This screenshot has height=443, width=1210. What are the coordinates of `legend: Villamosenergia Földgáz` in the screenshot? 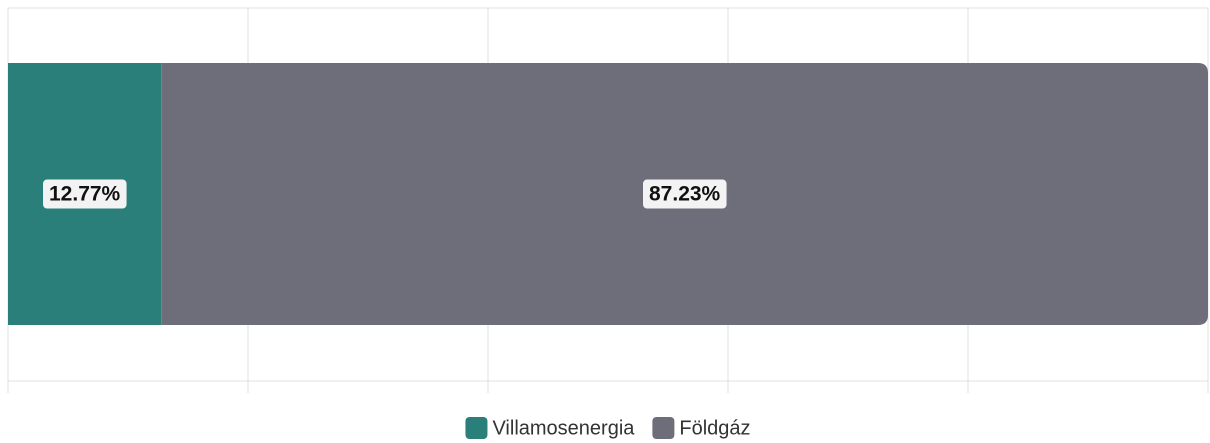 It's located at (608, 428).